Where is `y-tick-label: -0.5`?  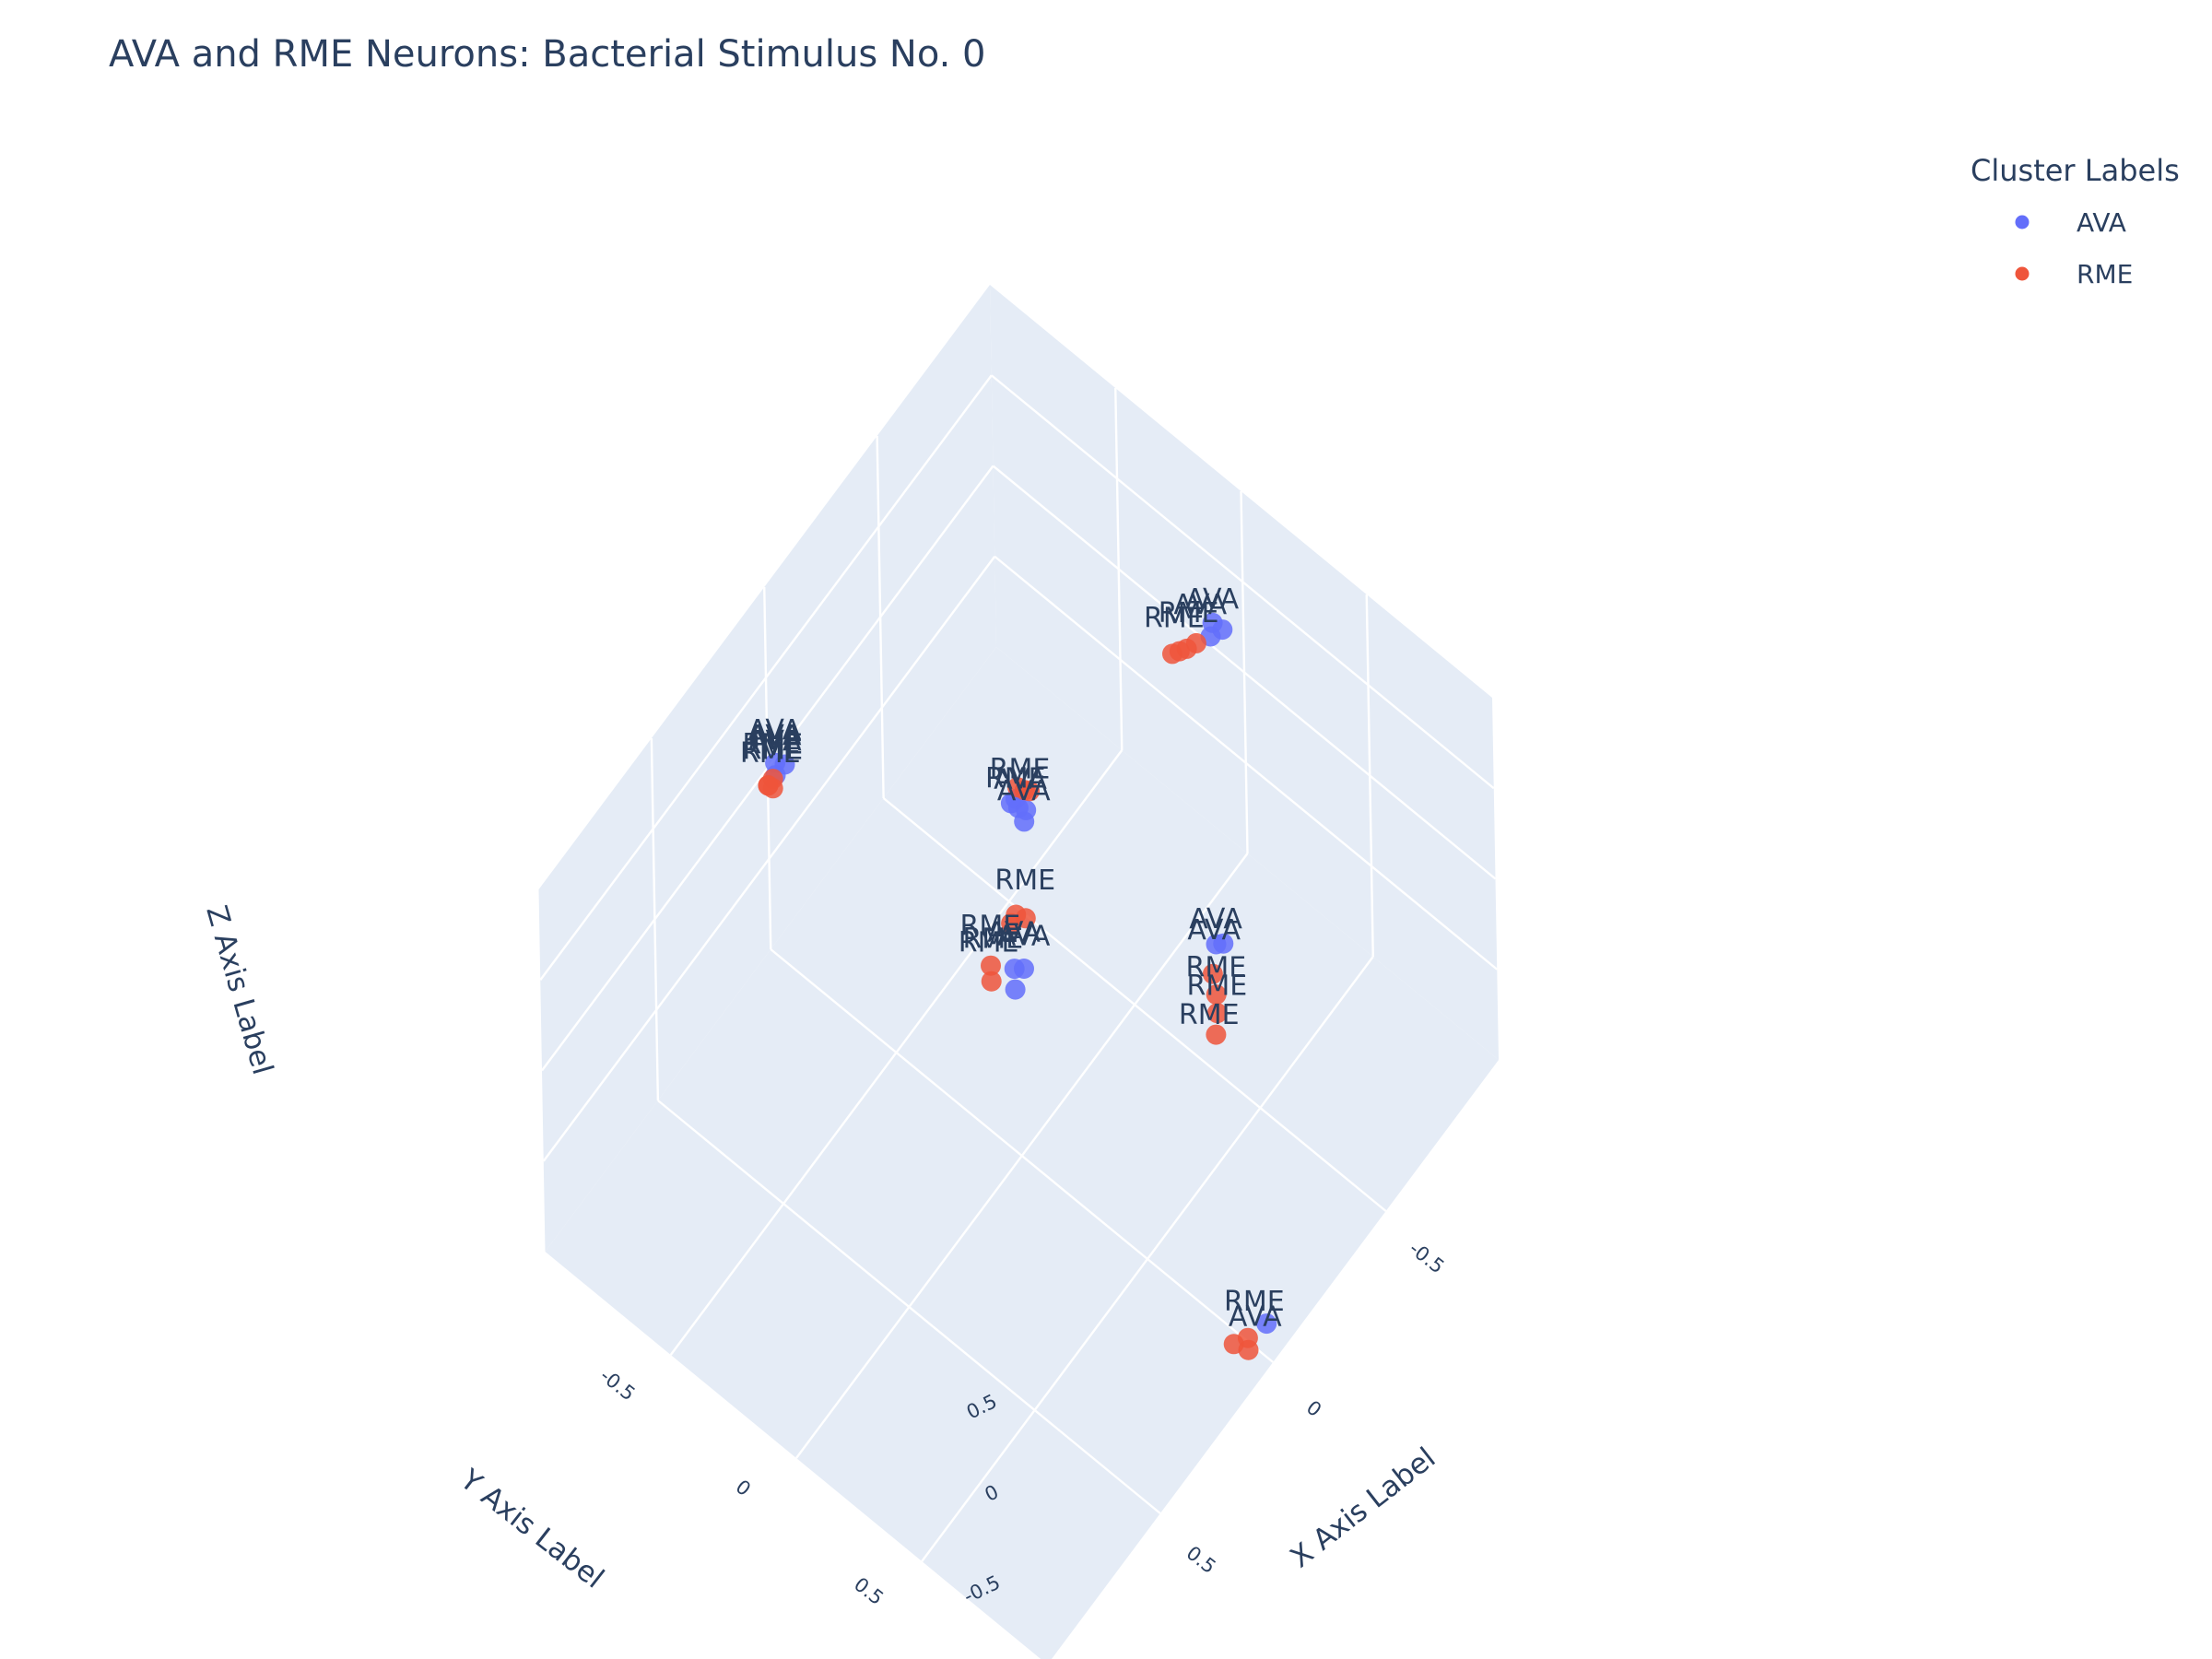 y-tick-label: -0.5 is located at coordinates (618, 1384).